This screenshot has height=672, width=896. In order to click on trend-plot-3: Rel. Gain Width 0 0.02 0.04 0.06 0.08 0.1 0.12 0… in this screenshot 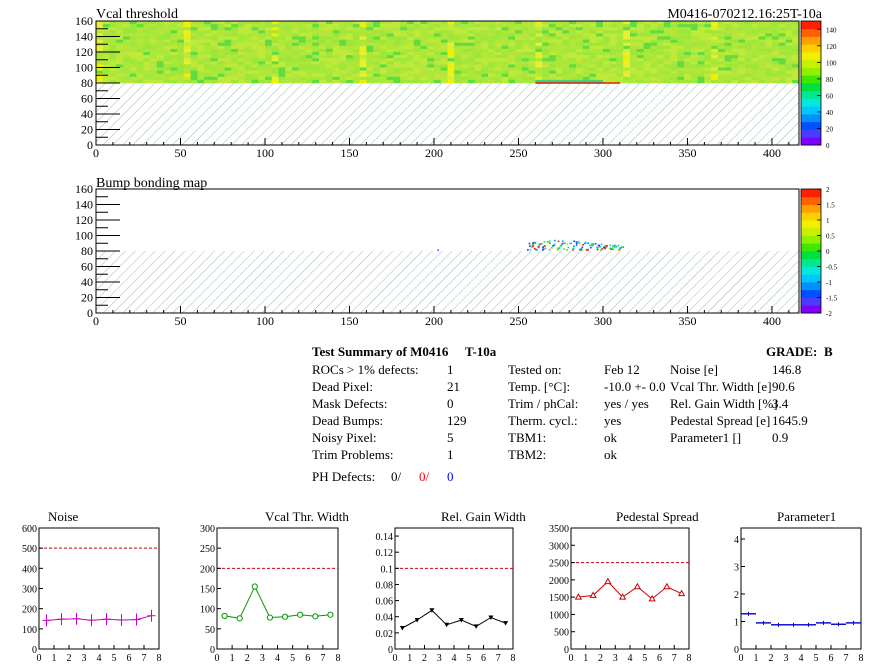, I will do `click(451, 586)`.